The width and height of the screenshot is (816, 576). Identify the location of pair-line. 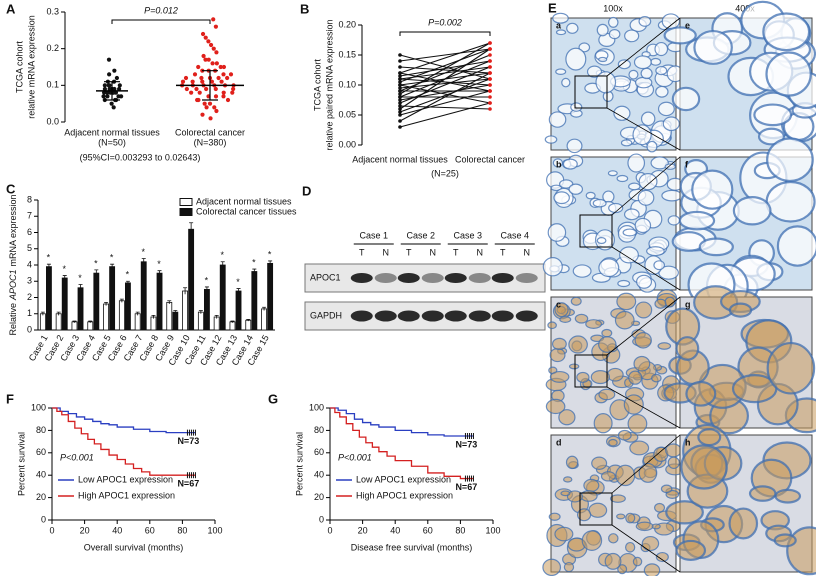
(445, 73).